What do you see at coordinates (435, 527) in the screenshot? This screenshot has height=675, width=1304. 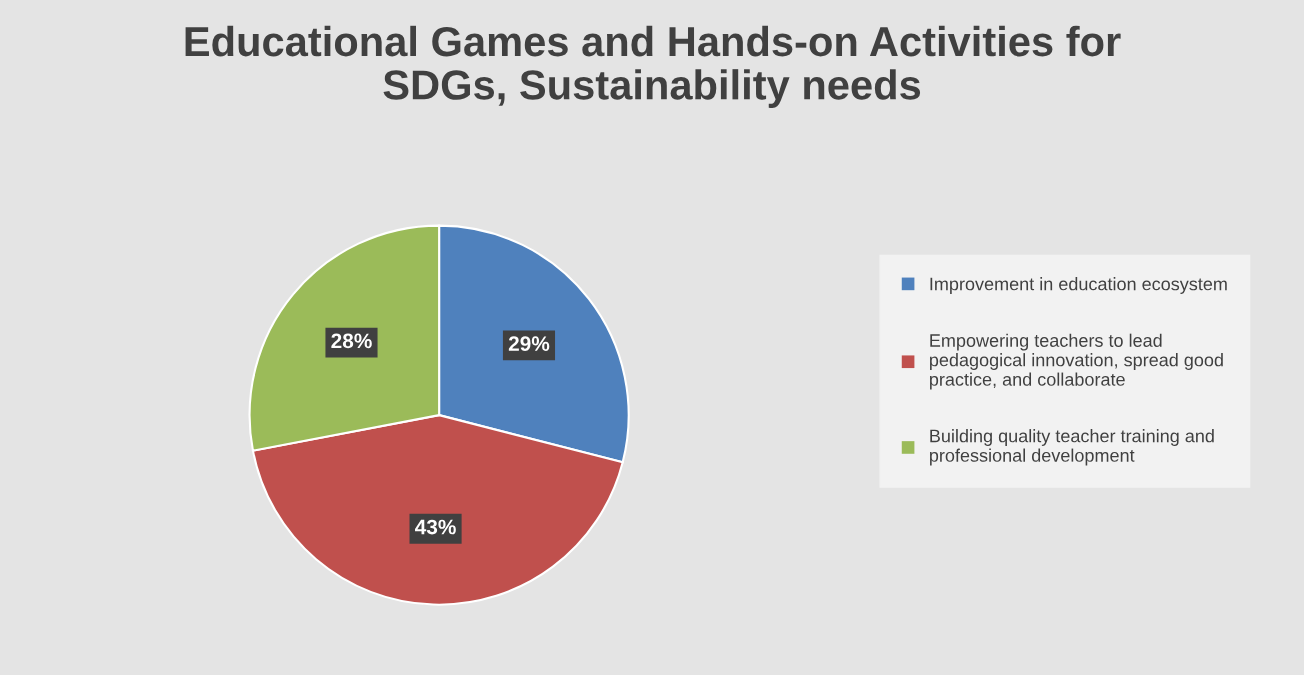 I see `data-label: 43%` at bounding box center [435, 527].